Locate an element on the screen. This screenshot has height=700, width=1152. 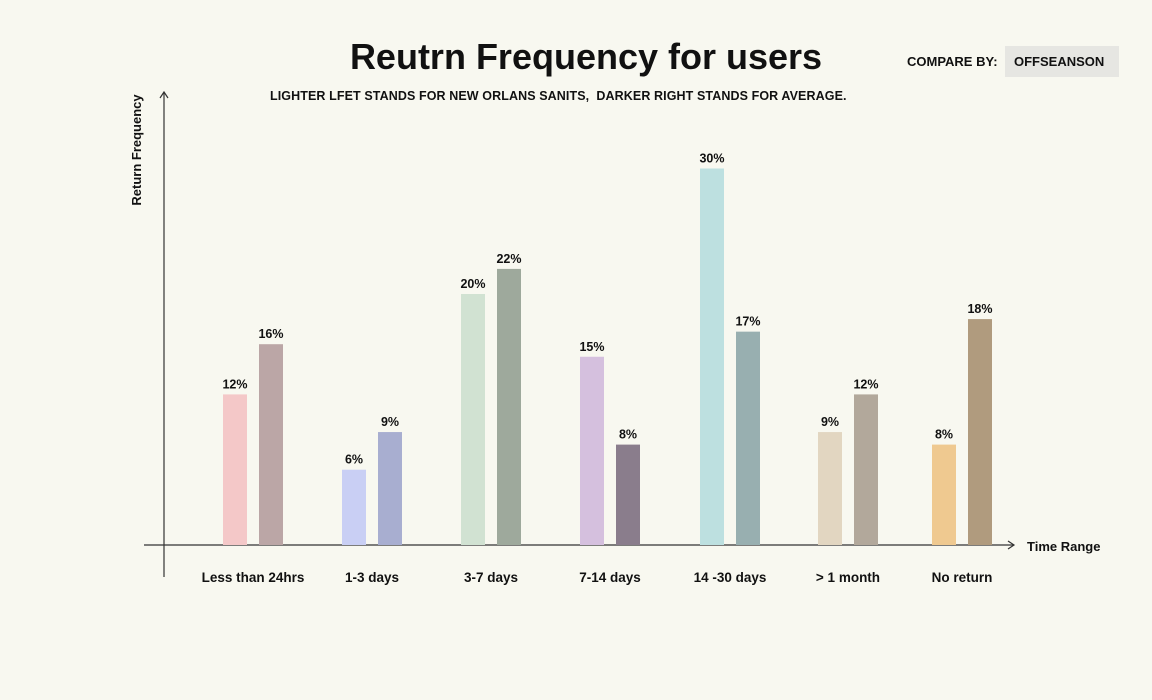
x-tick-label-6: No return is located at coordinates (962, 577).